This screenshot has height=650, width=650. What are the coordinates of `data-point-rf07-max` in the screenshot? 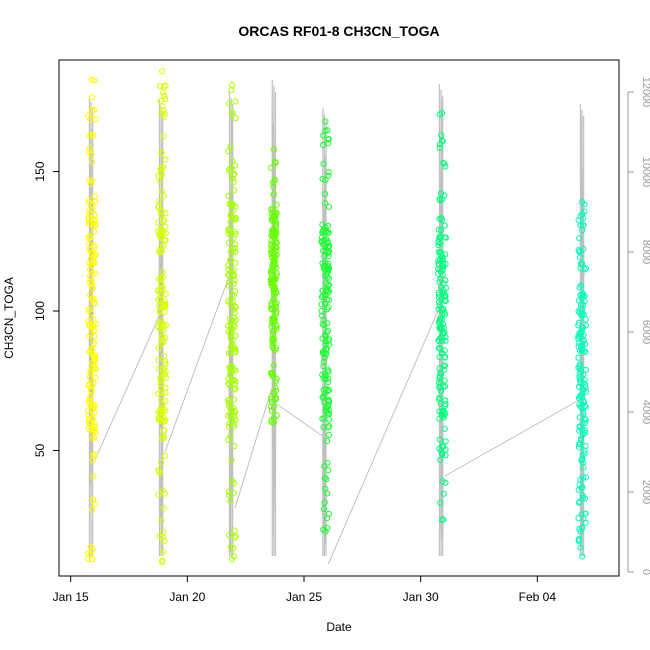 It's located at (582, 202).